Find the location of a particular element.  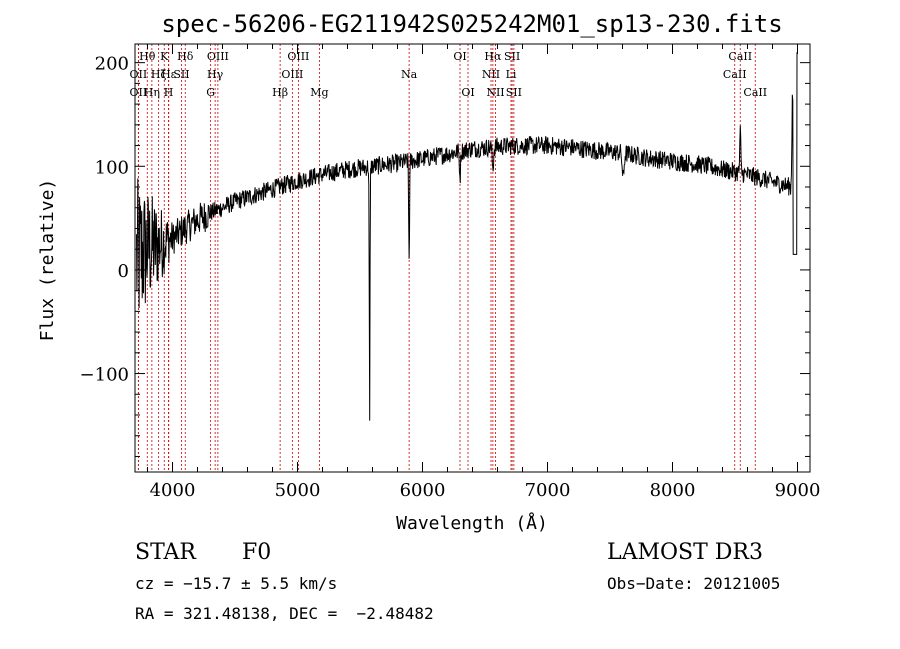

x-tick-label: 8000 is located at coordinates (673, 490).